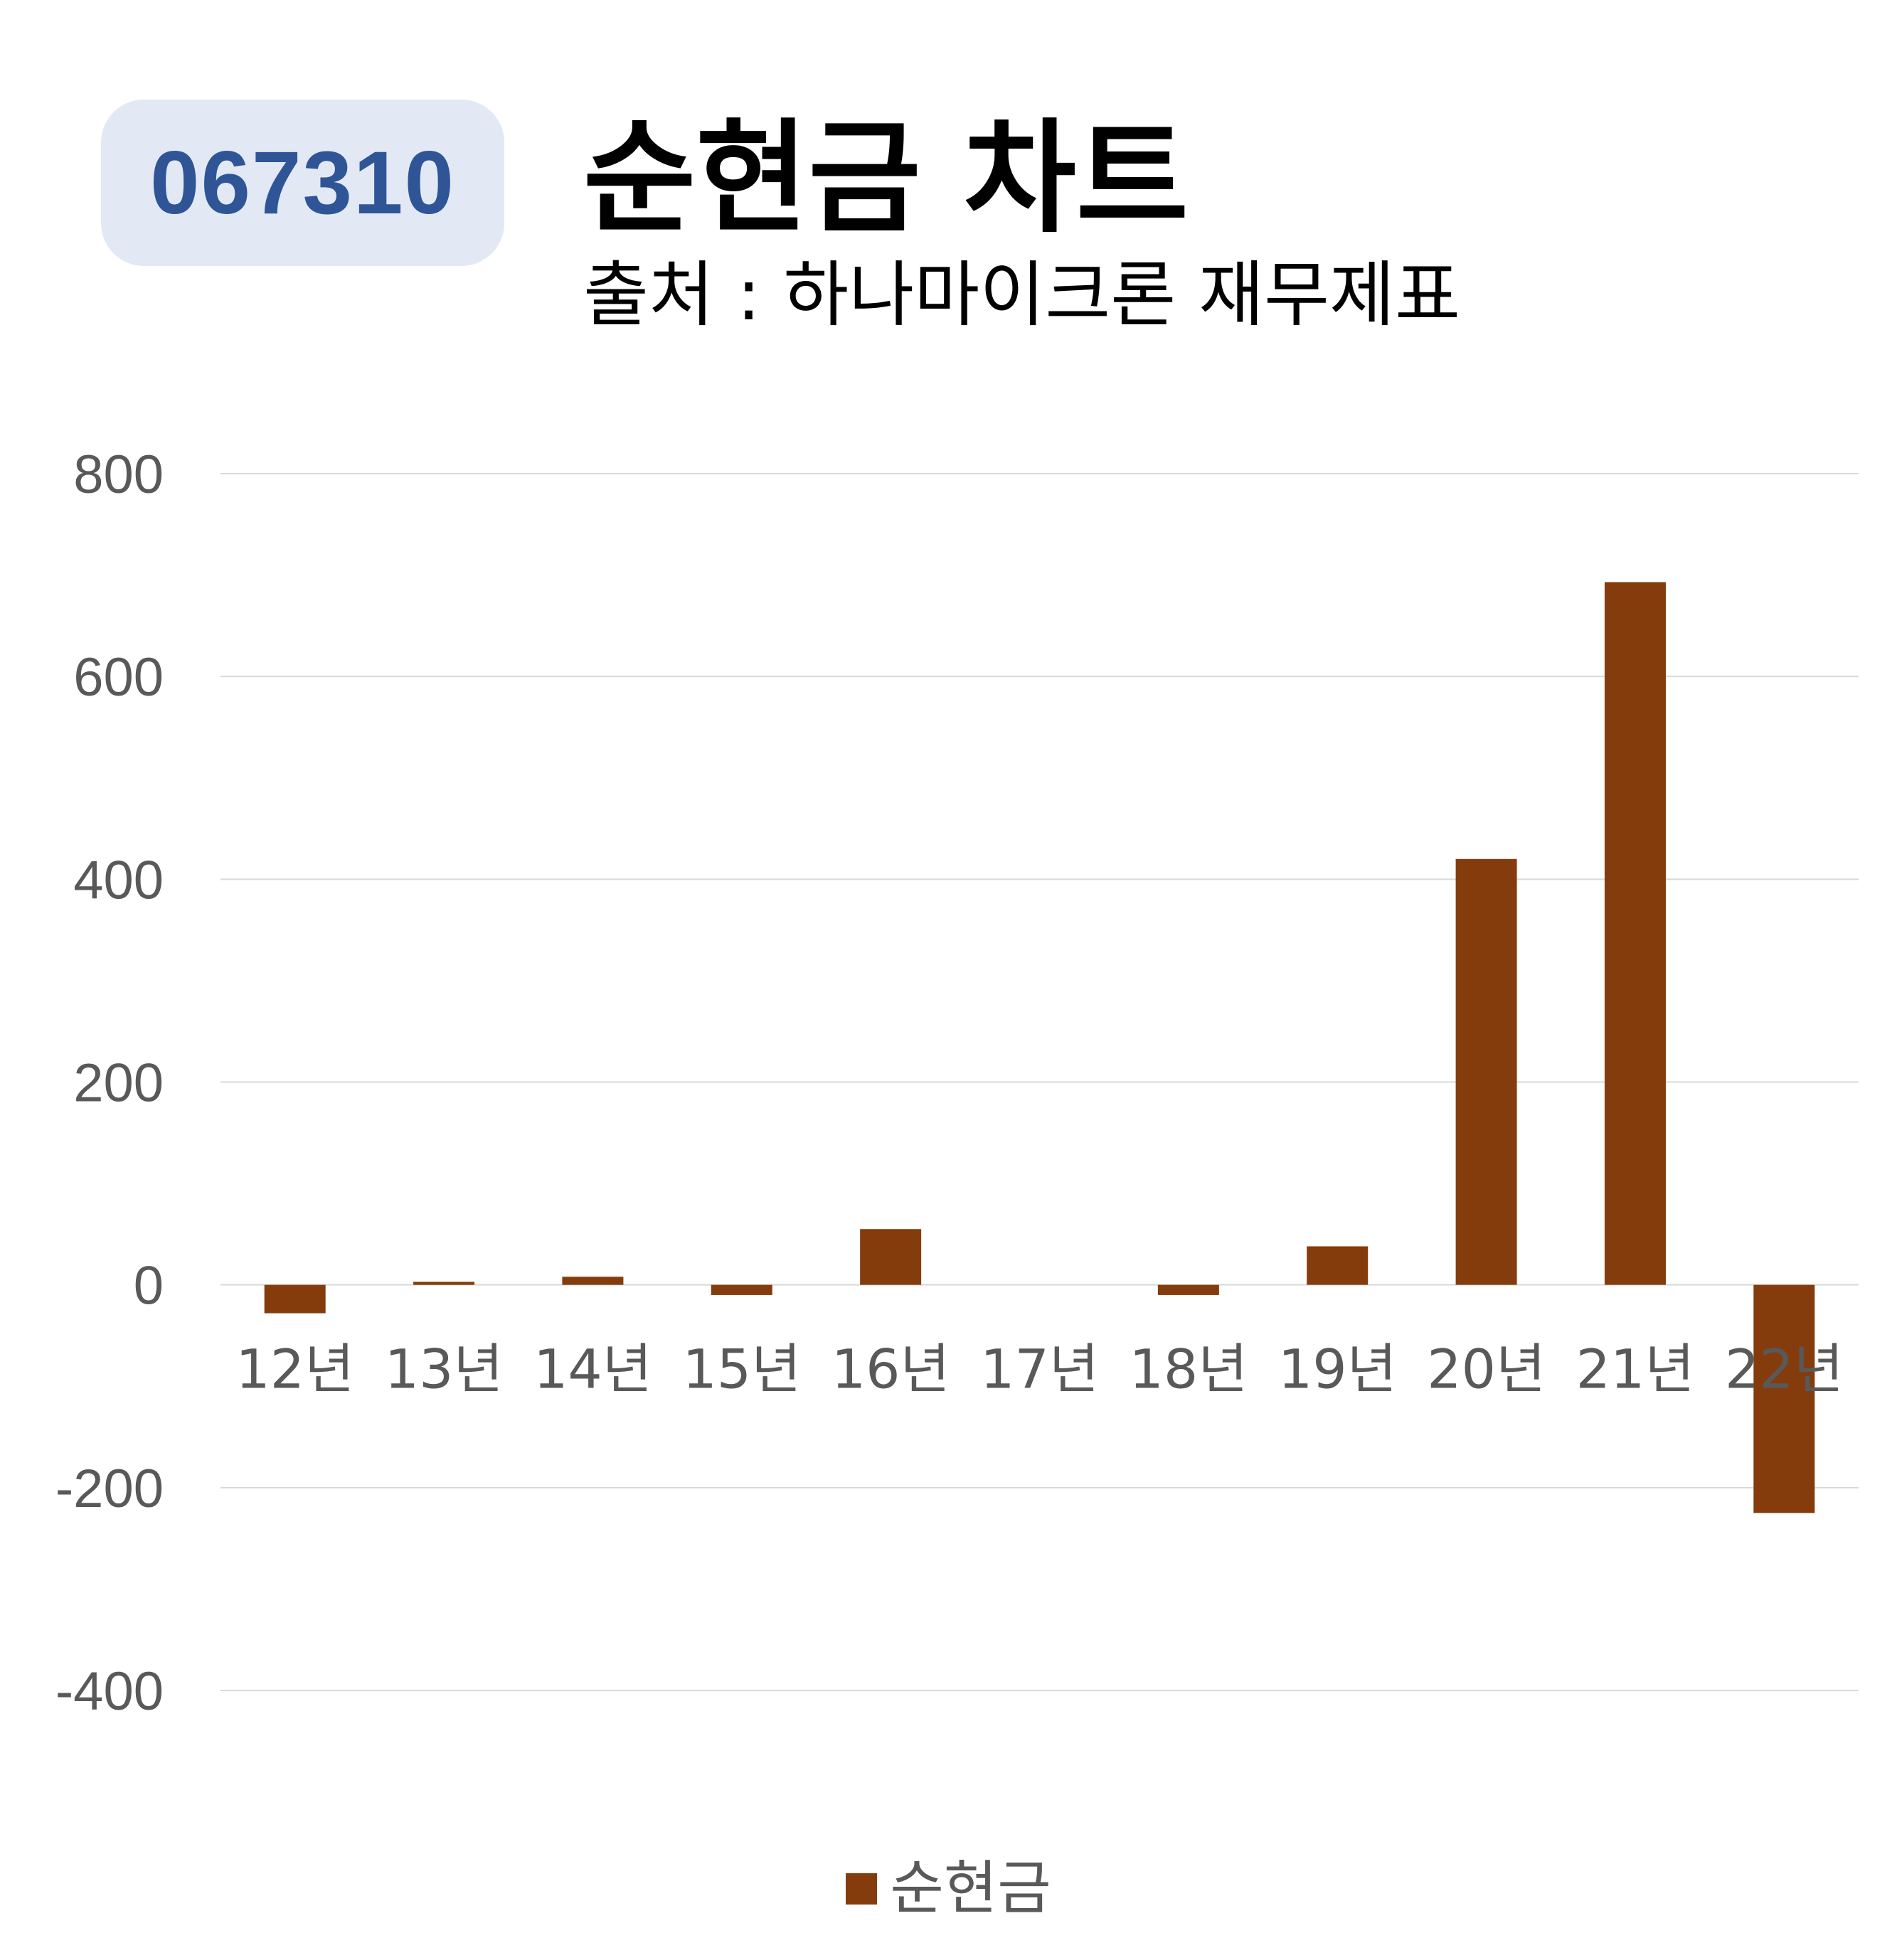 This screenshot has height=1960, width=1897. What do you see at coordinates (970, 1888) in the screenshot?
I see `legend-label: 순현금` at bounding box center [970, 1888].